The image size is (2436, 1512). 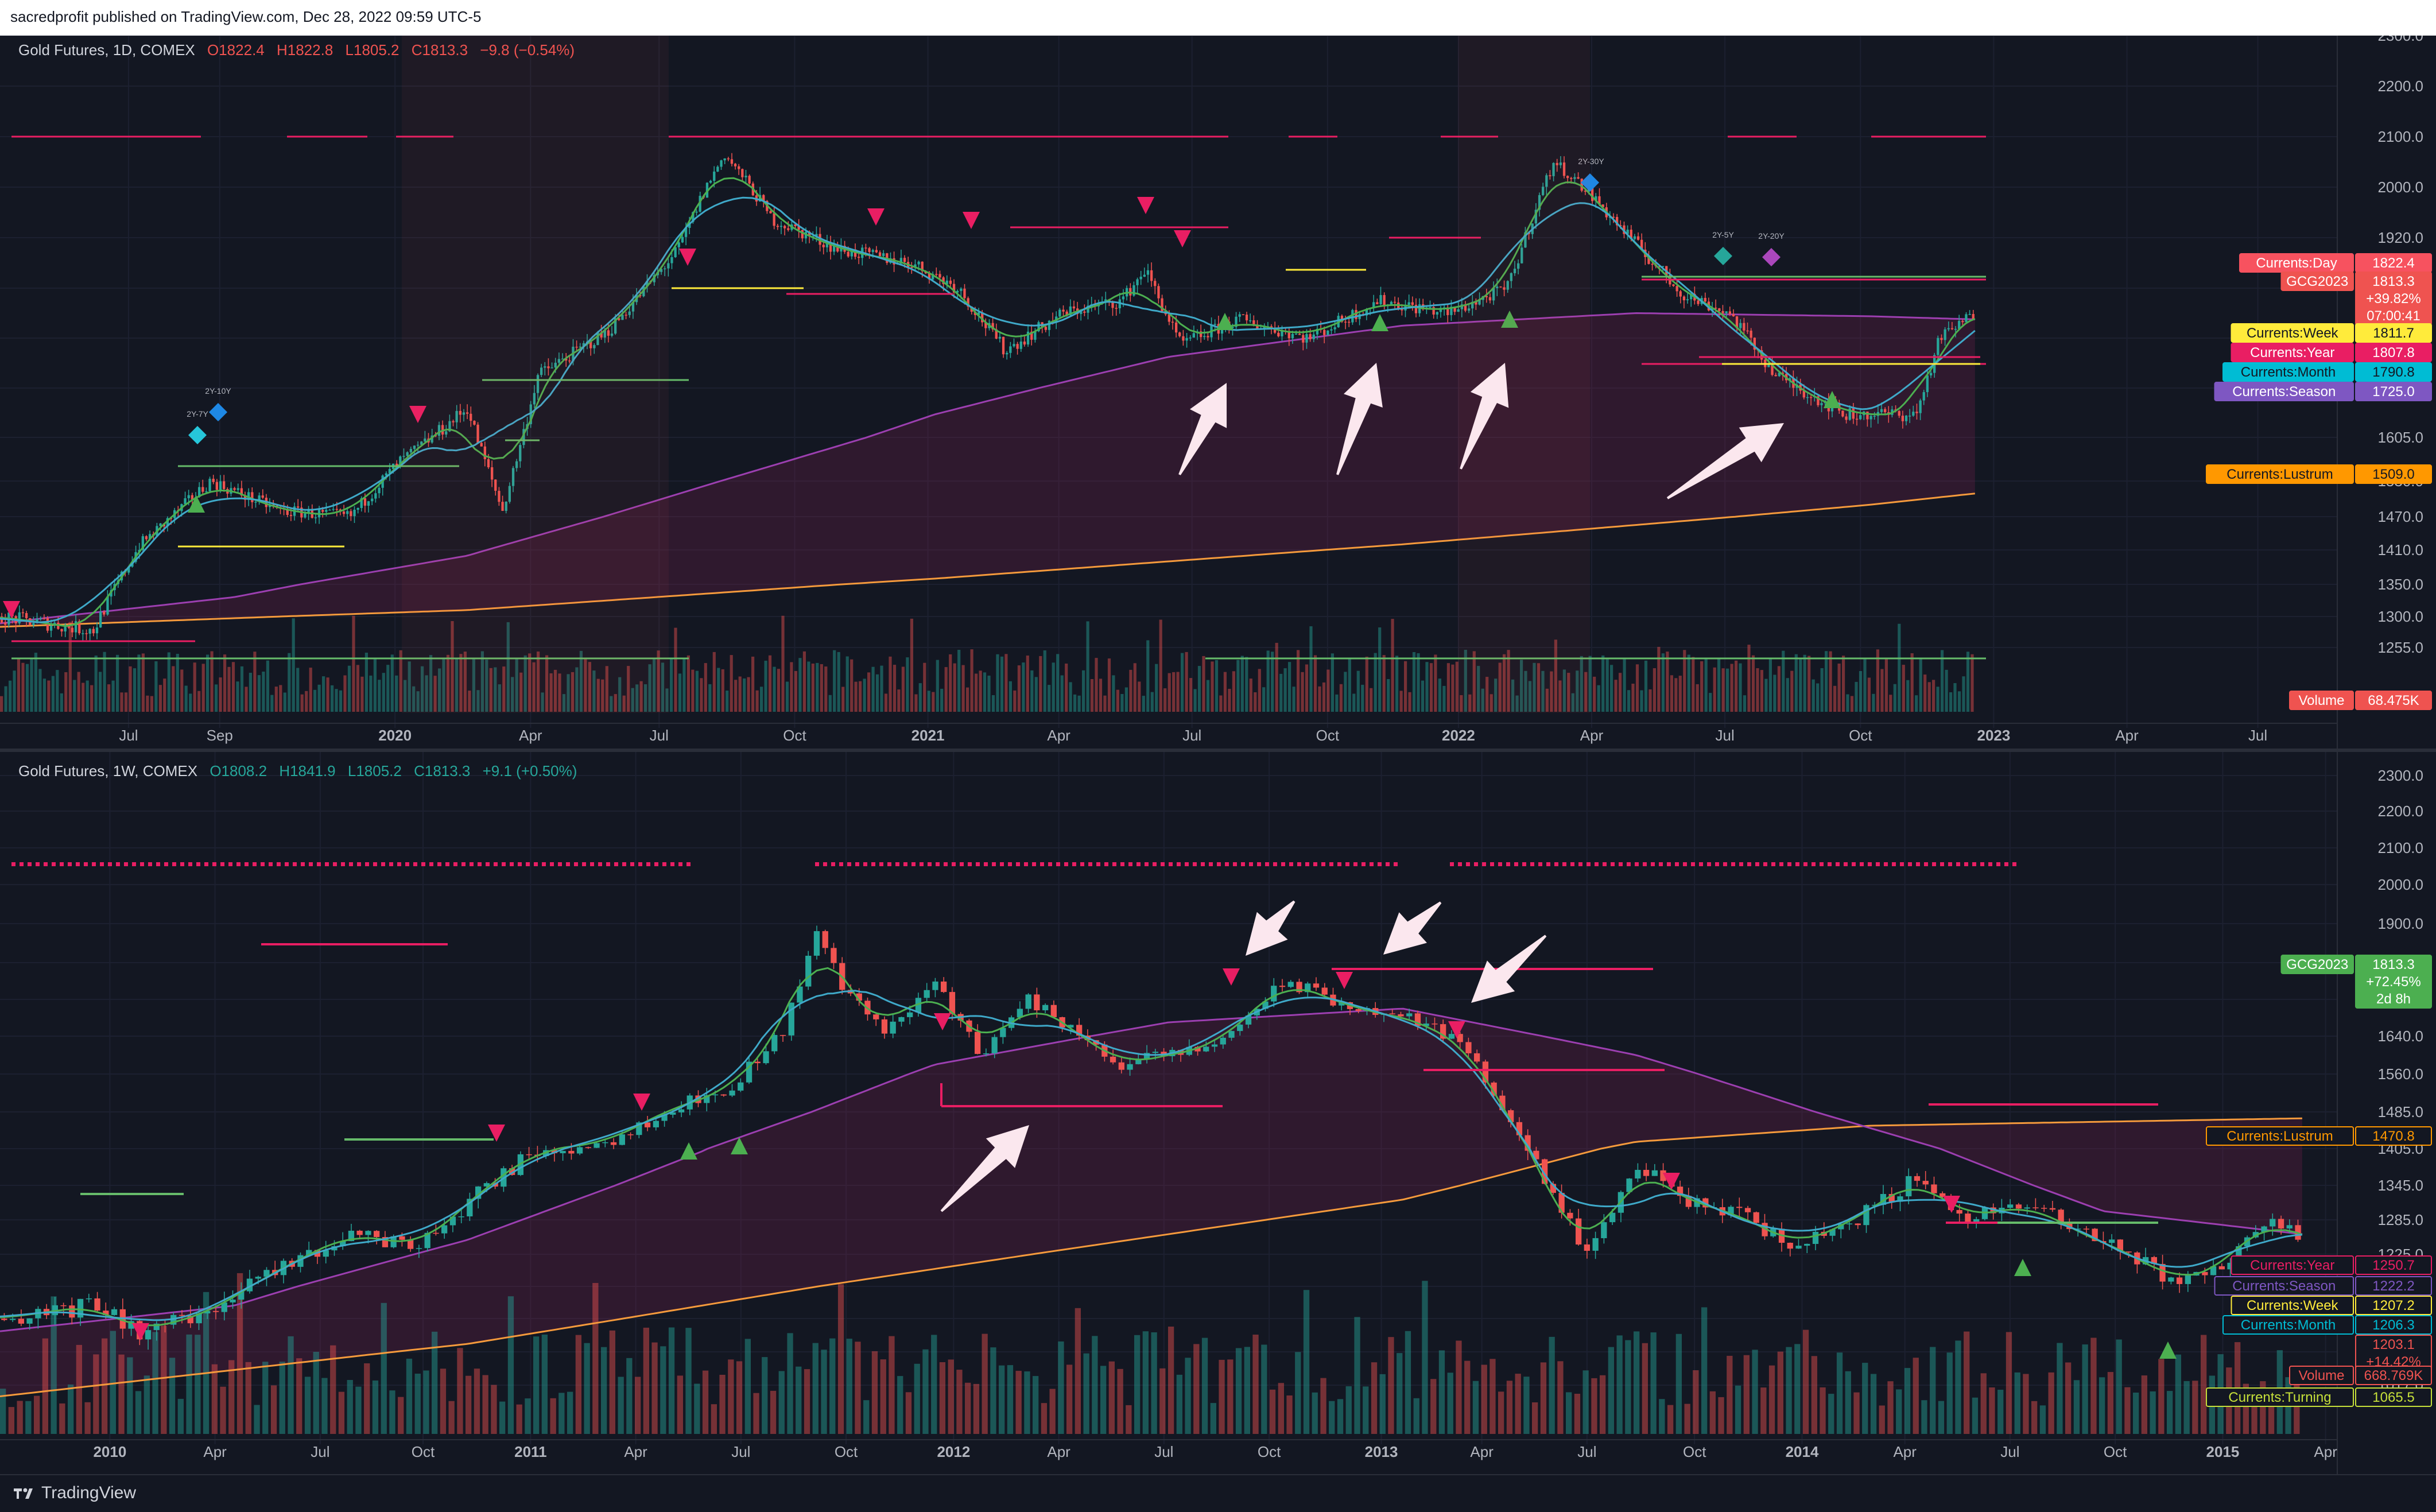 What do you see at coordinates (2393, 700) in the screenshot?
I see `price-label-value: 68.475K` at bounding box center [2393, 700].